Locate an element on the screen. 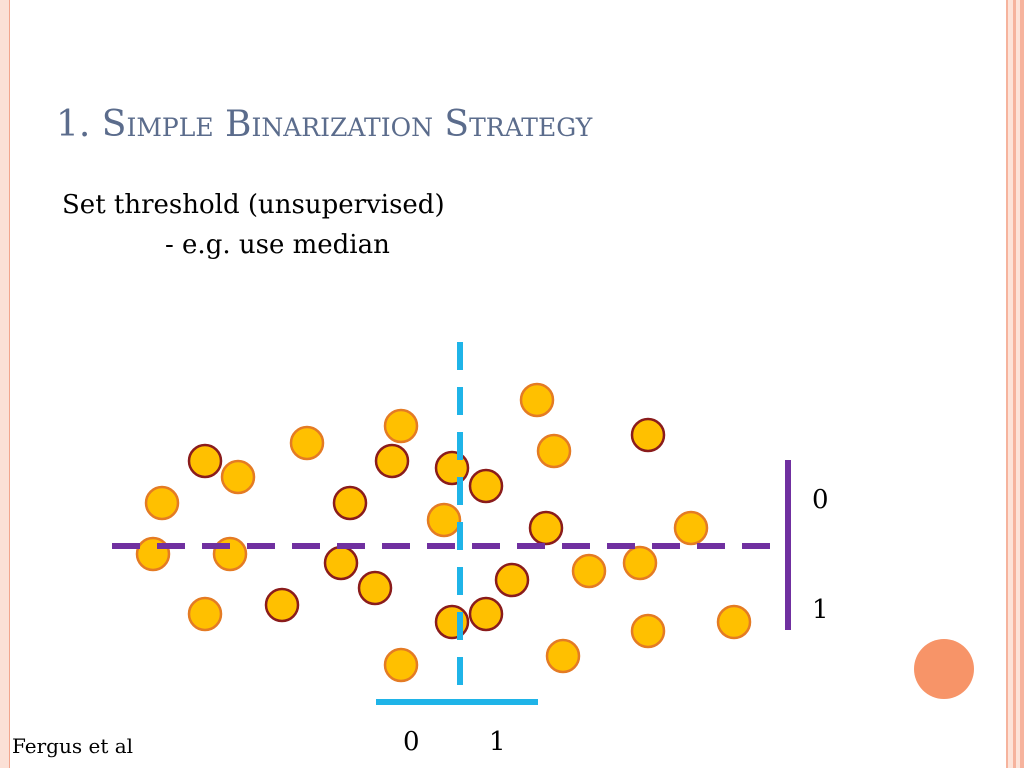 The width and height of the screenshot is (1024, 768). y-bit-label-0: 0 is located at coordinates (820, 500).